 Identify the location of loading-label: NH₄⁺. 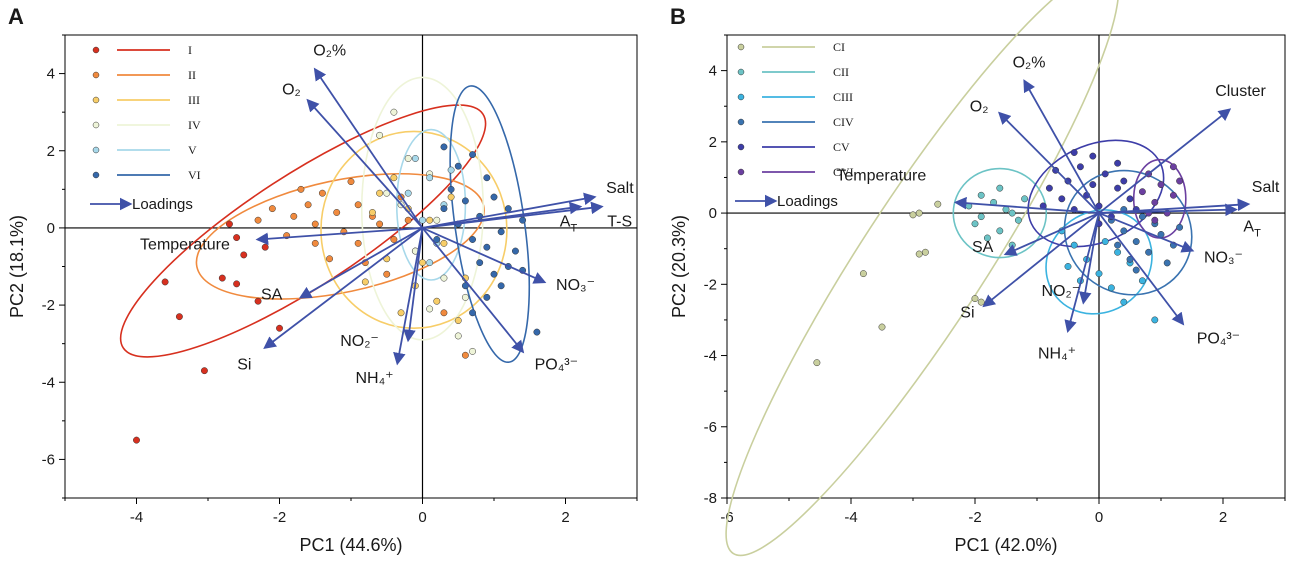
(374, 378).